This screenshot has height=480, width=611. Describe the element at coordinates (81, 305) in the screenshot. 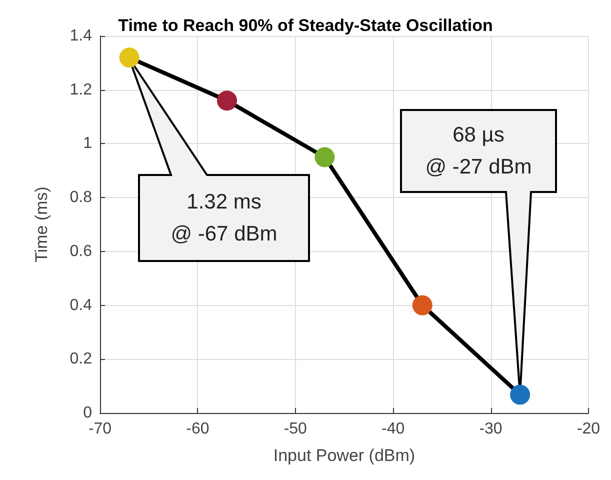

I see `y-tick-label: 0.4` at that location.